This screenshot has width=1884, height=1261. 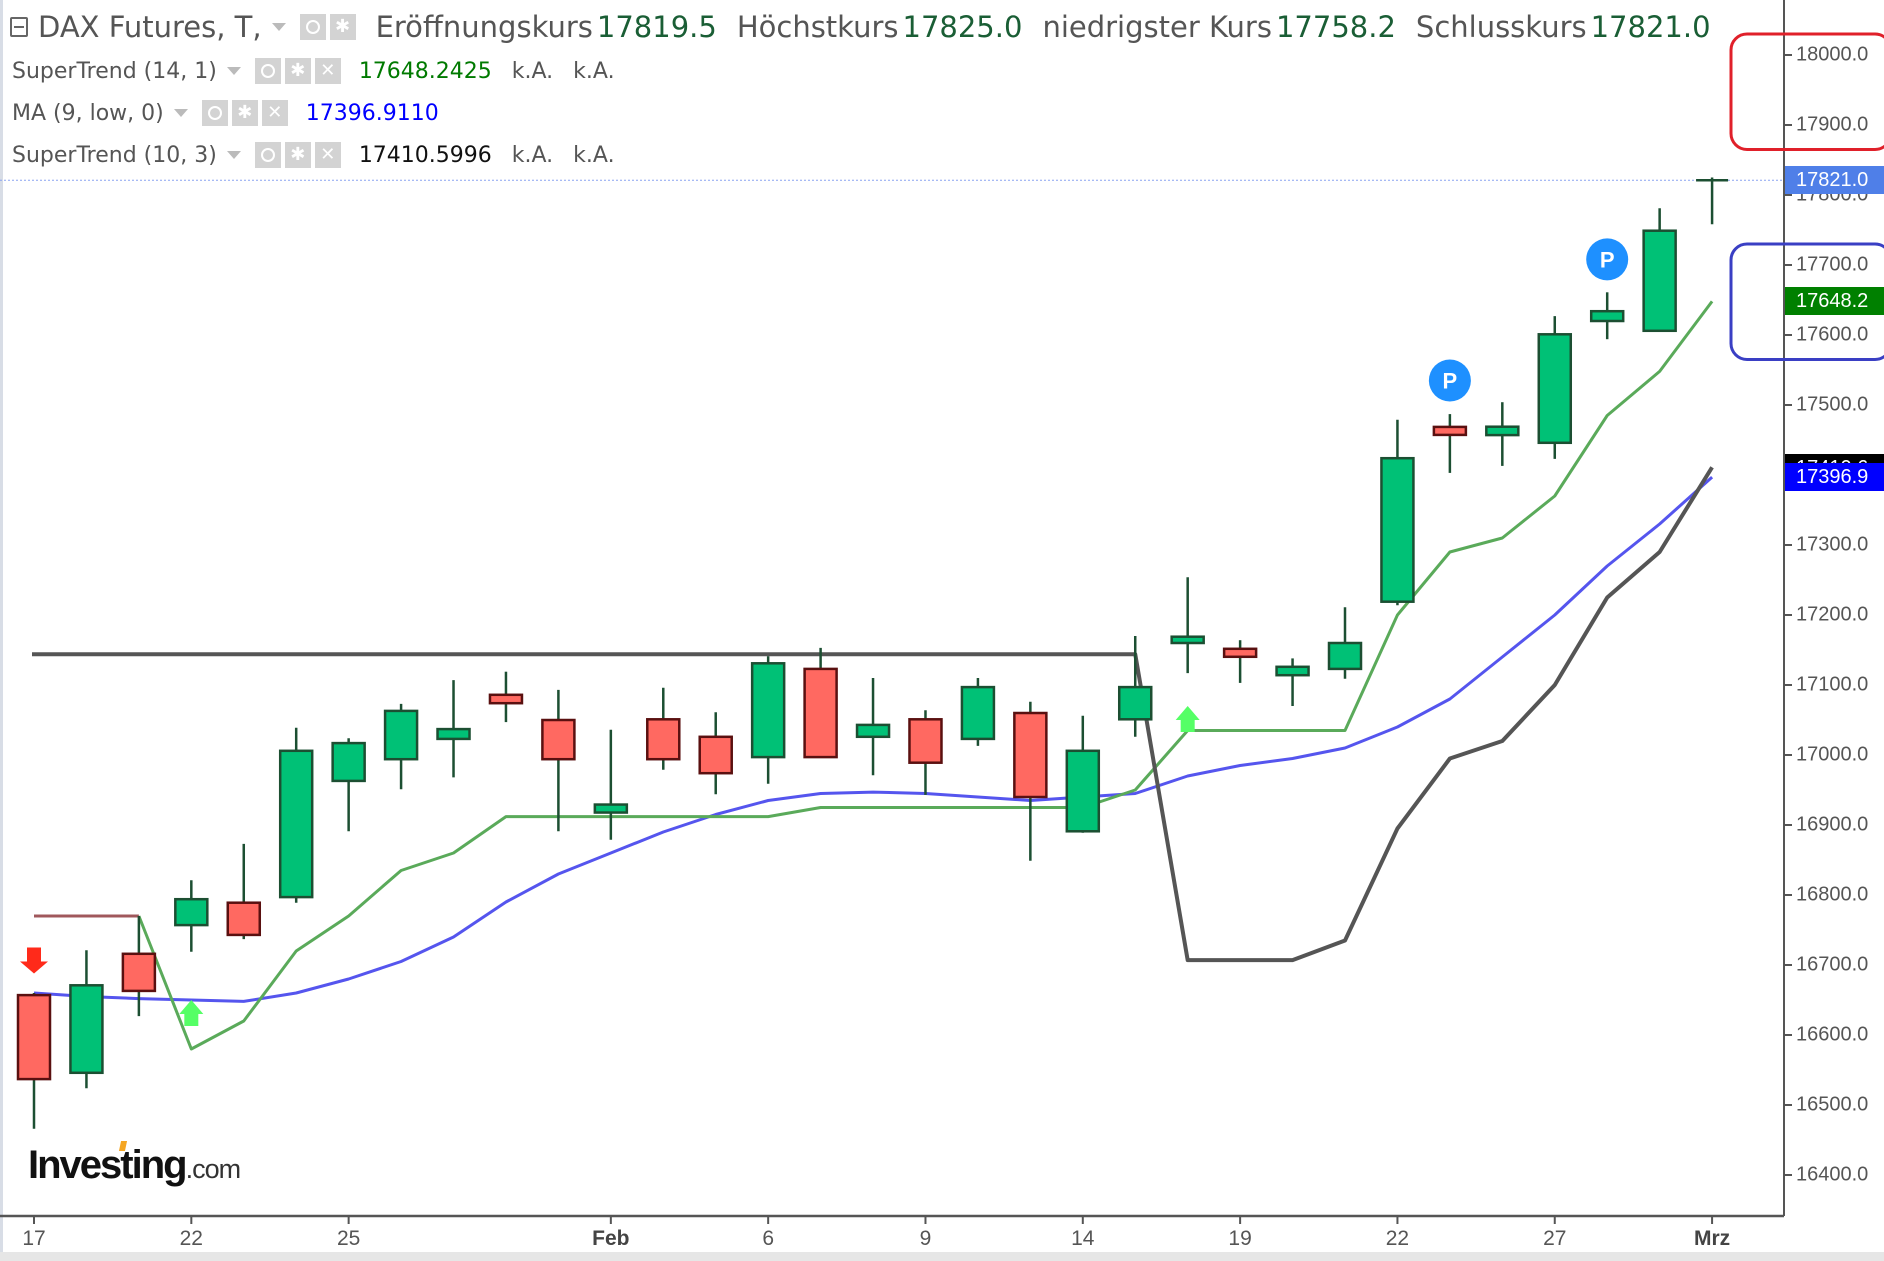 What do you see at coordinates (425, 155) in the screenshot?
I see `indicator-value: 17410.5996` at bounding box center [425, 155].